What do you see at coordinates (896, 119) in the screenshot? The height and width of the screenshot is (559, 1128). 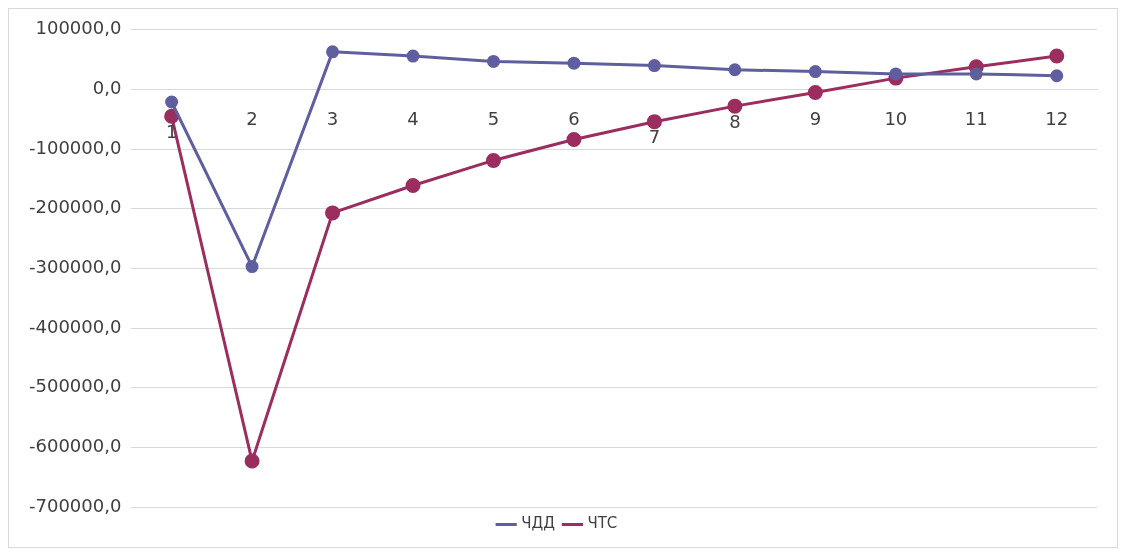 I see `x-tick-label: 10` at bounding box center [896, 119].